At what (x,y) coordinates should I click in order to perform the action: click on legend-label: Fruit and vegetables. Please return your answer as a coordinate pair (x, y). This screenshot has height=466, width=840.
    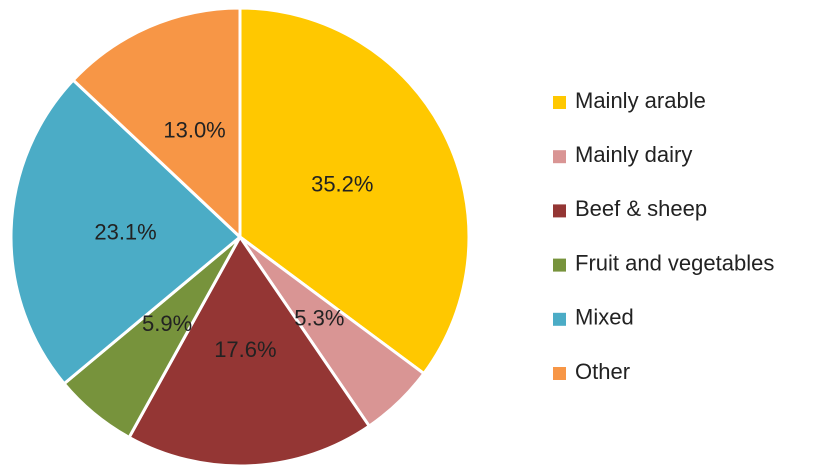
    Looking at the image, I should click on (674, 262).